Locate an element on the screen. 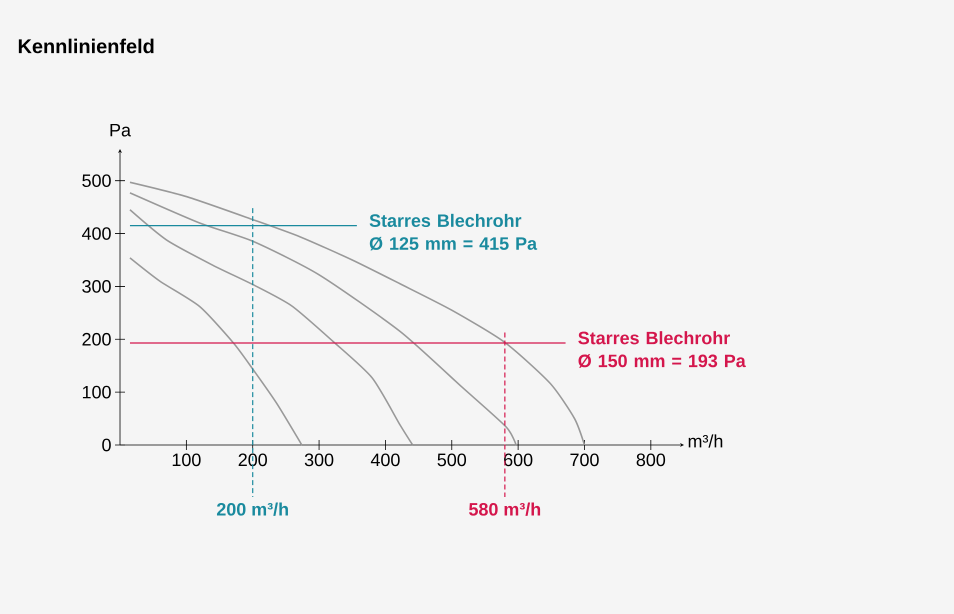  y-tick-label: 300 is located at coordinates (96, 286).